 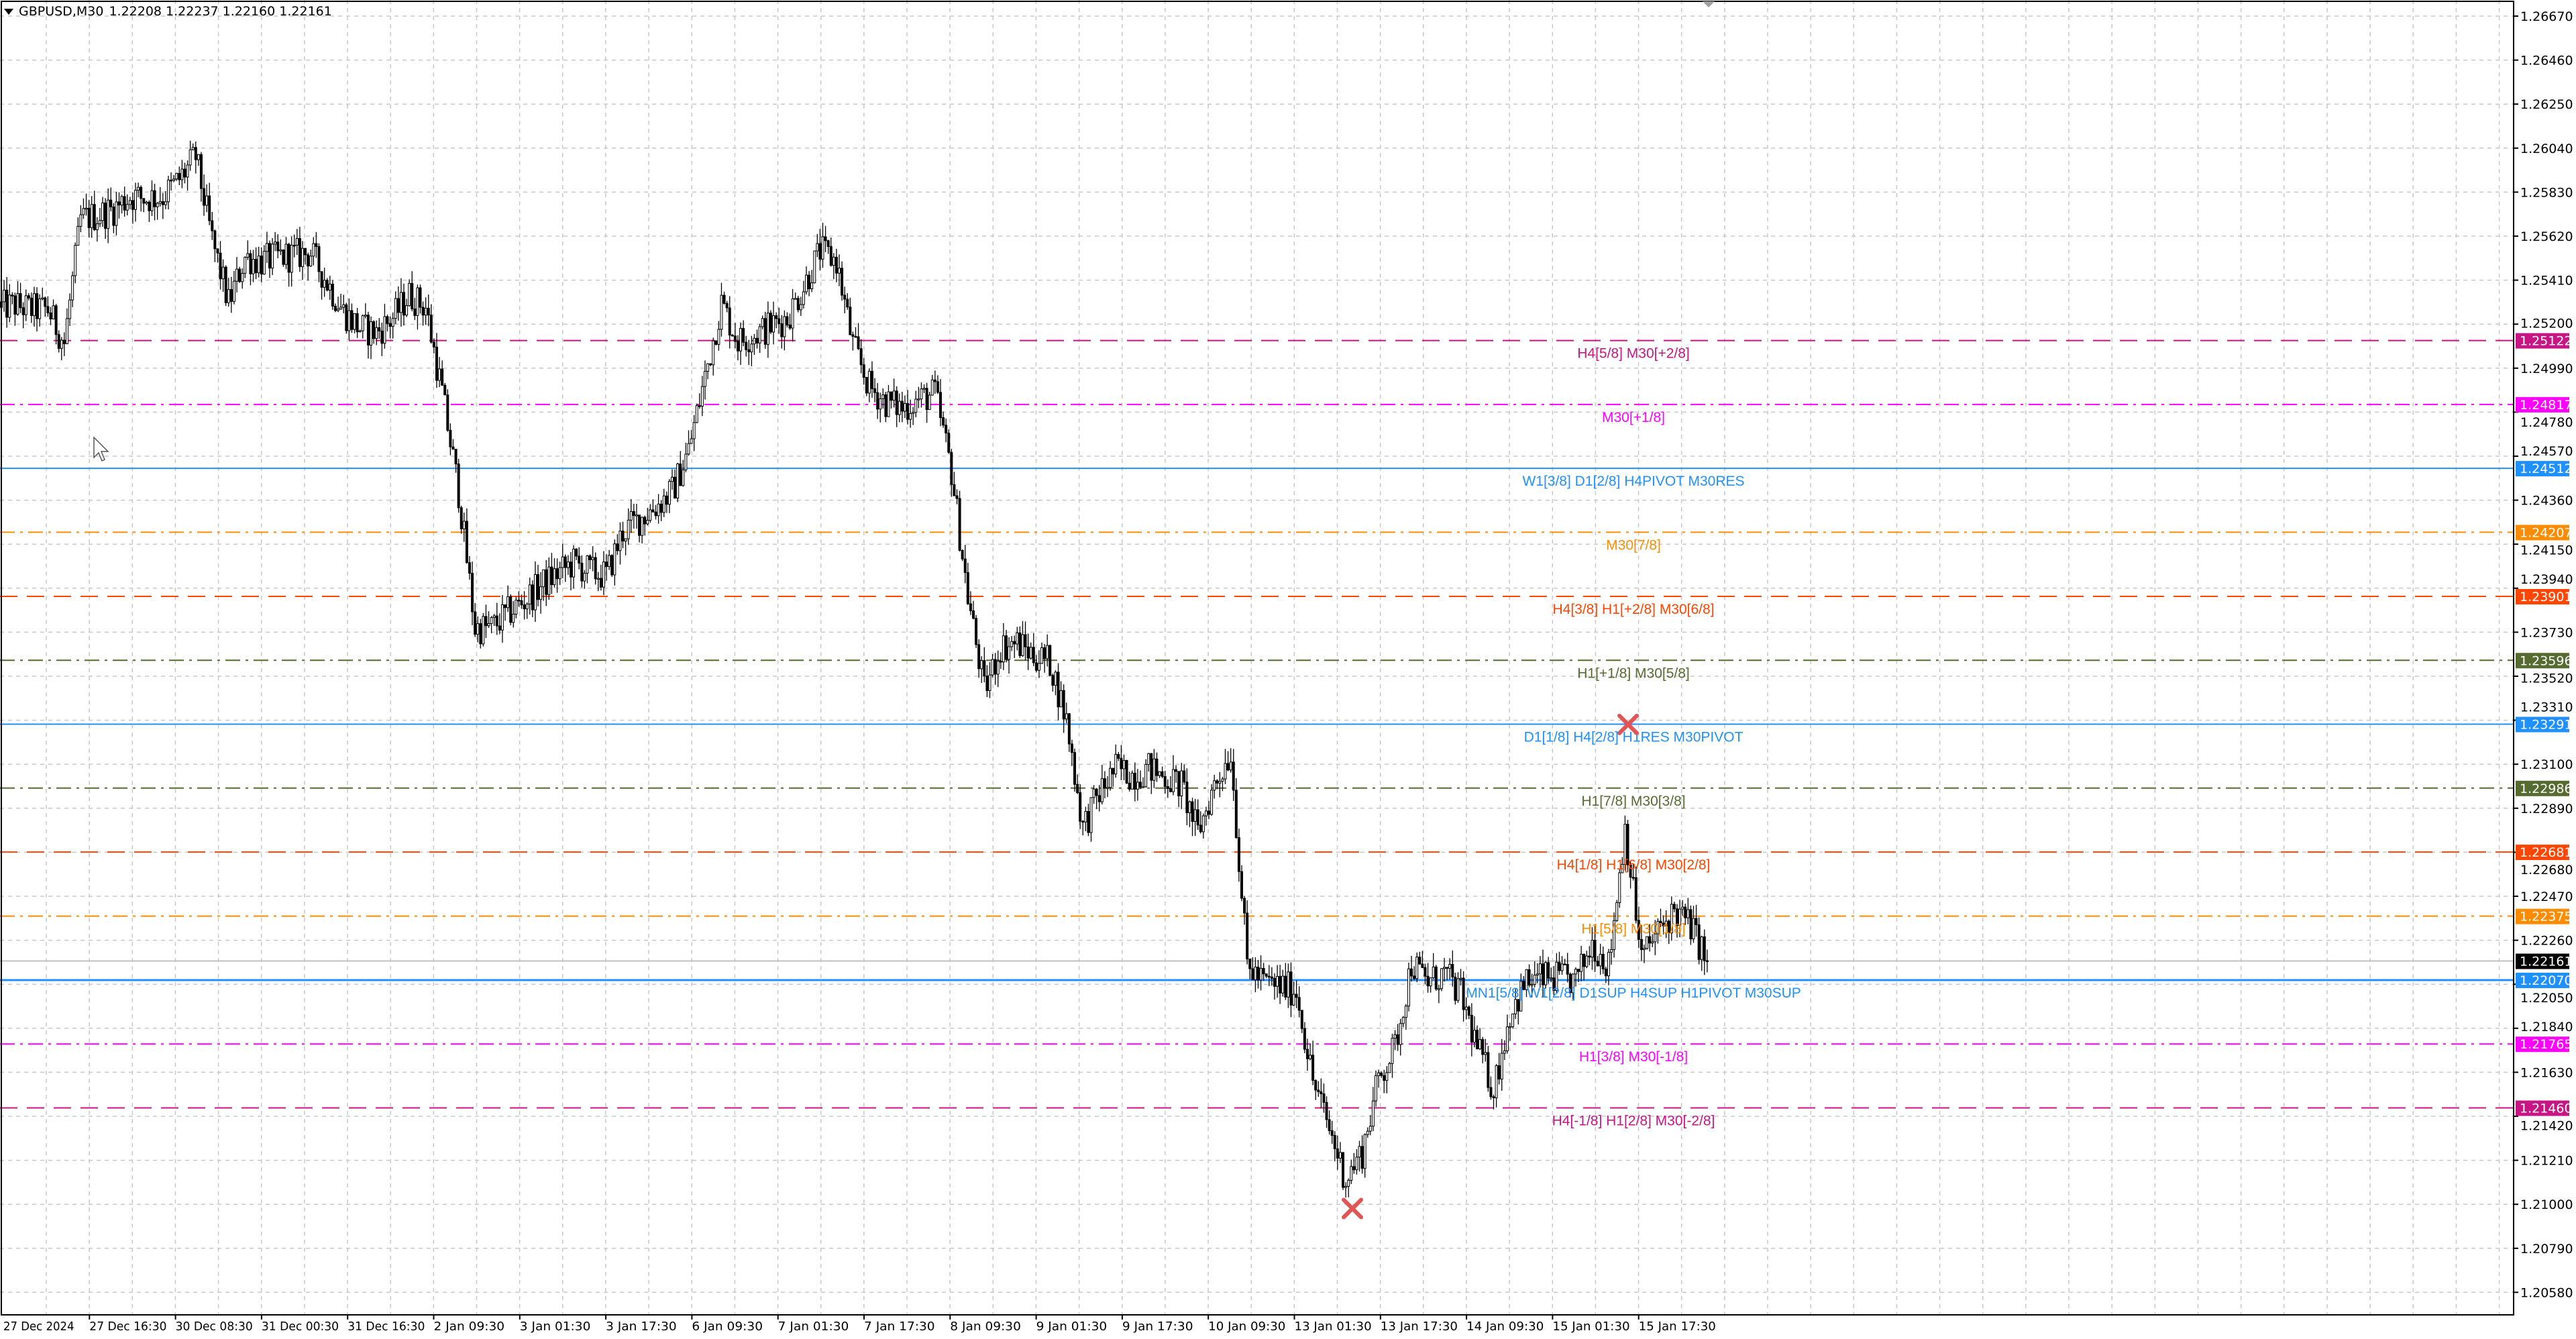 I want to click on price-tick-label: 1.25830, so click(x=2546, y=192).